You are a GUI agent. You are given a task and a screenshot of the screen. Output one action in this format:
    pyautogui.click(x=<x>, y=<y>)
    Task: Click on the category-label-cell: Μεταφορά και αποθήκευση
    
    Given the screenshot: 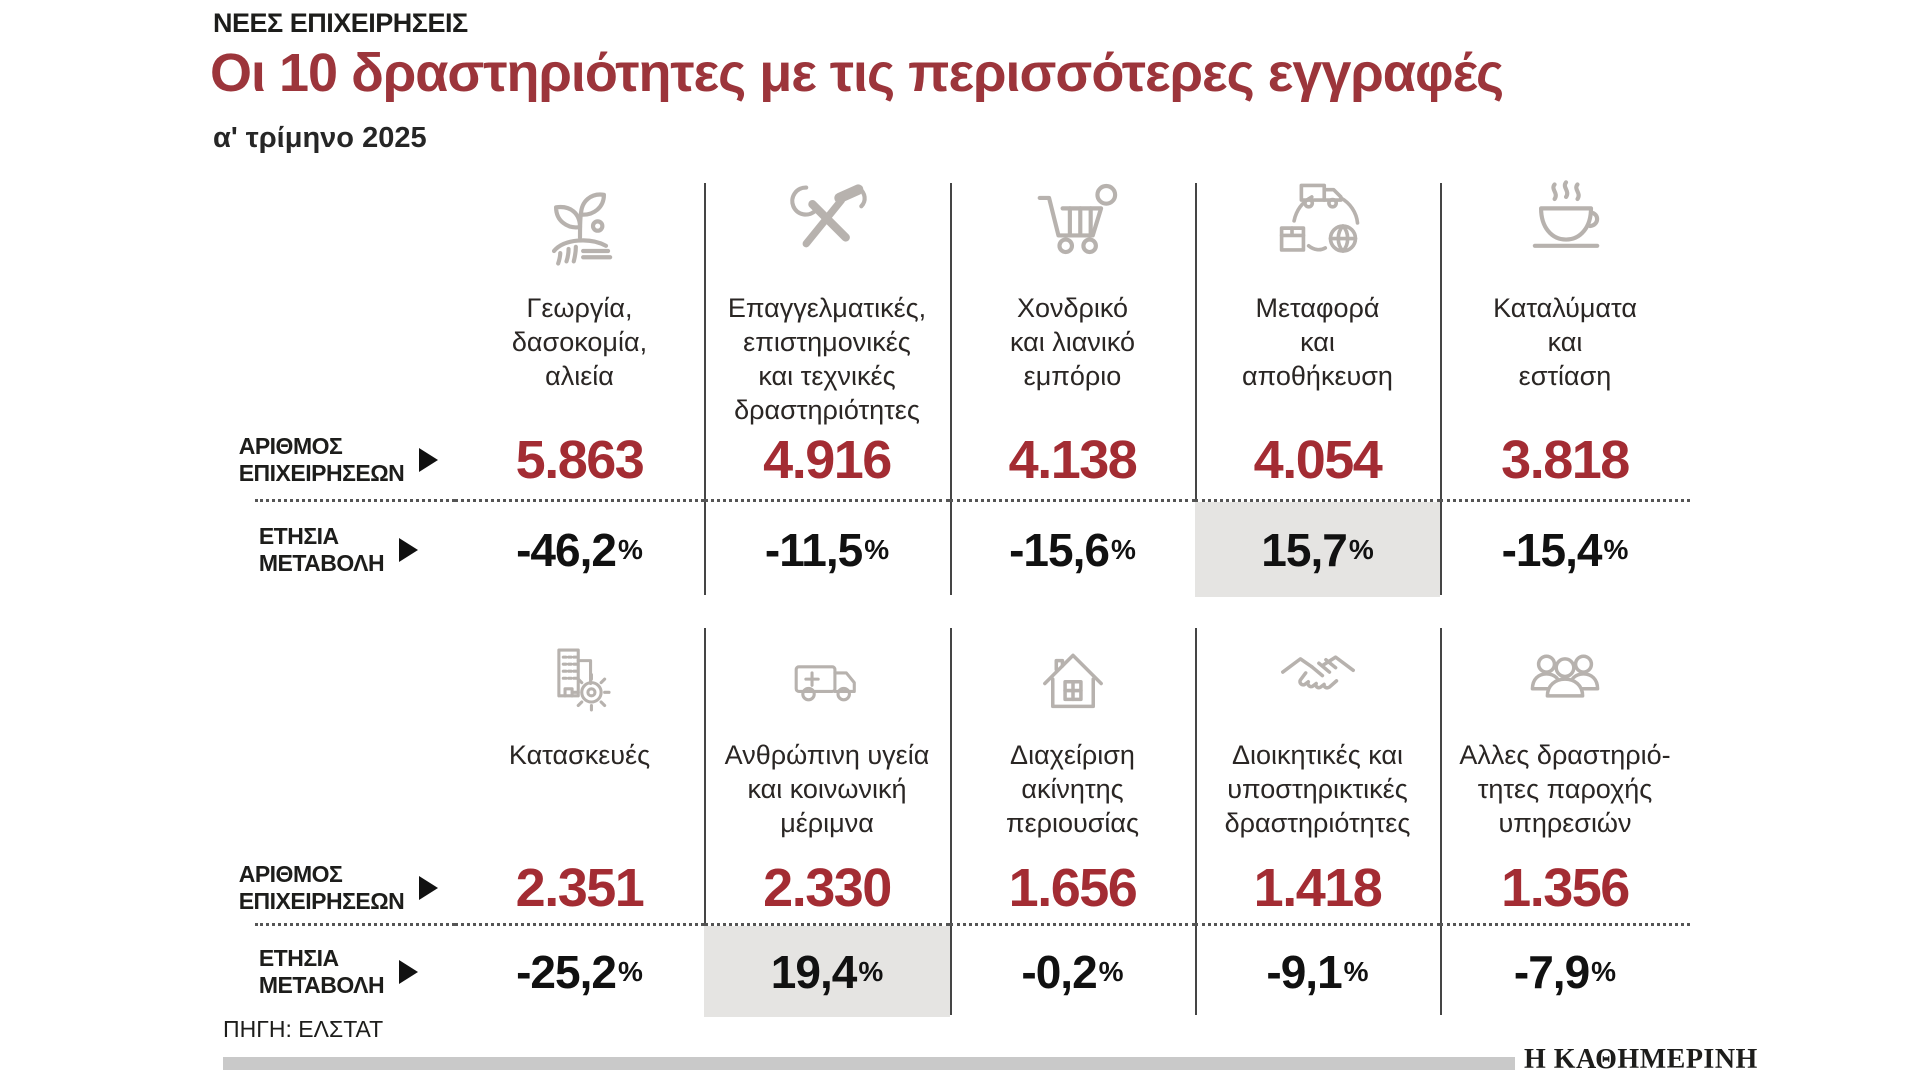 What is the action you would take?
    pyautogui.click(x=1317, y=352)
    